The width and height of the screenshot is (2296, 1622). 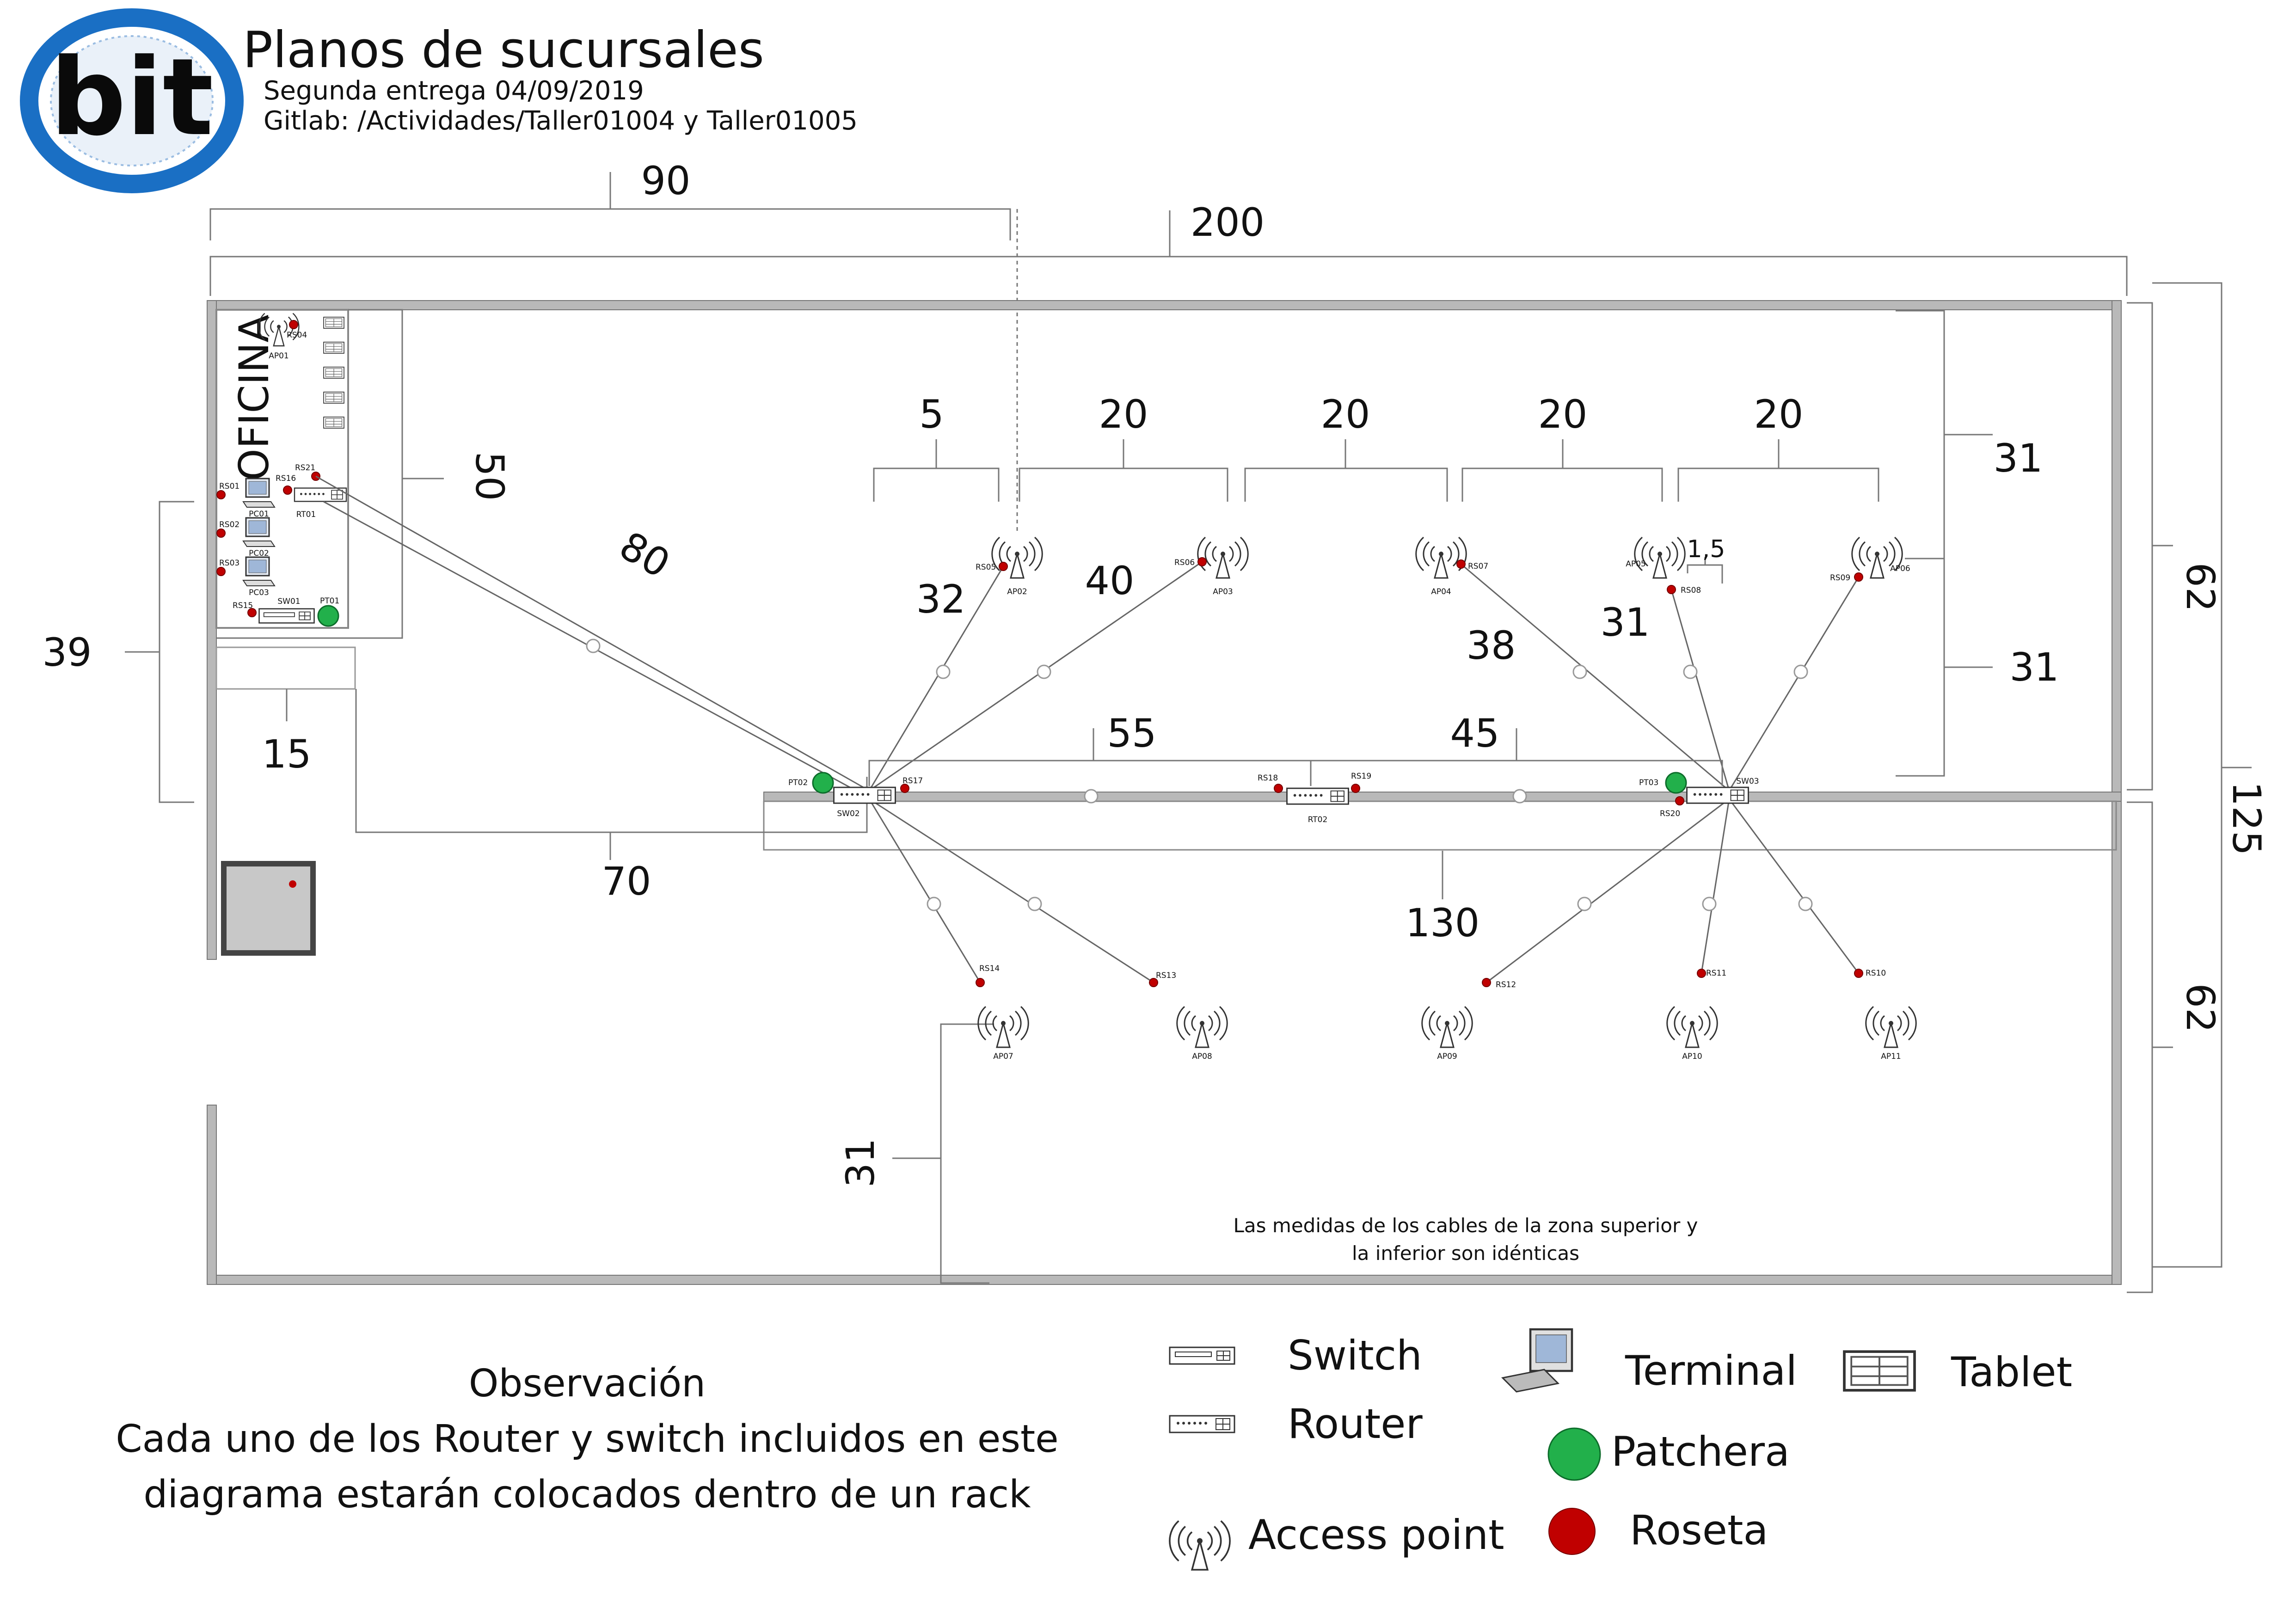 What do you see at coordinates (1676, 783) in the screenshot?
I see `pt03-dot` at bounding box center [1676, 783].